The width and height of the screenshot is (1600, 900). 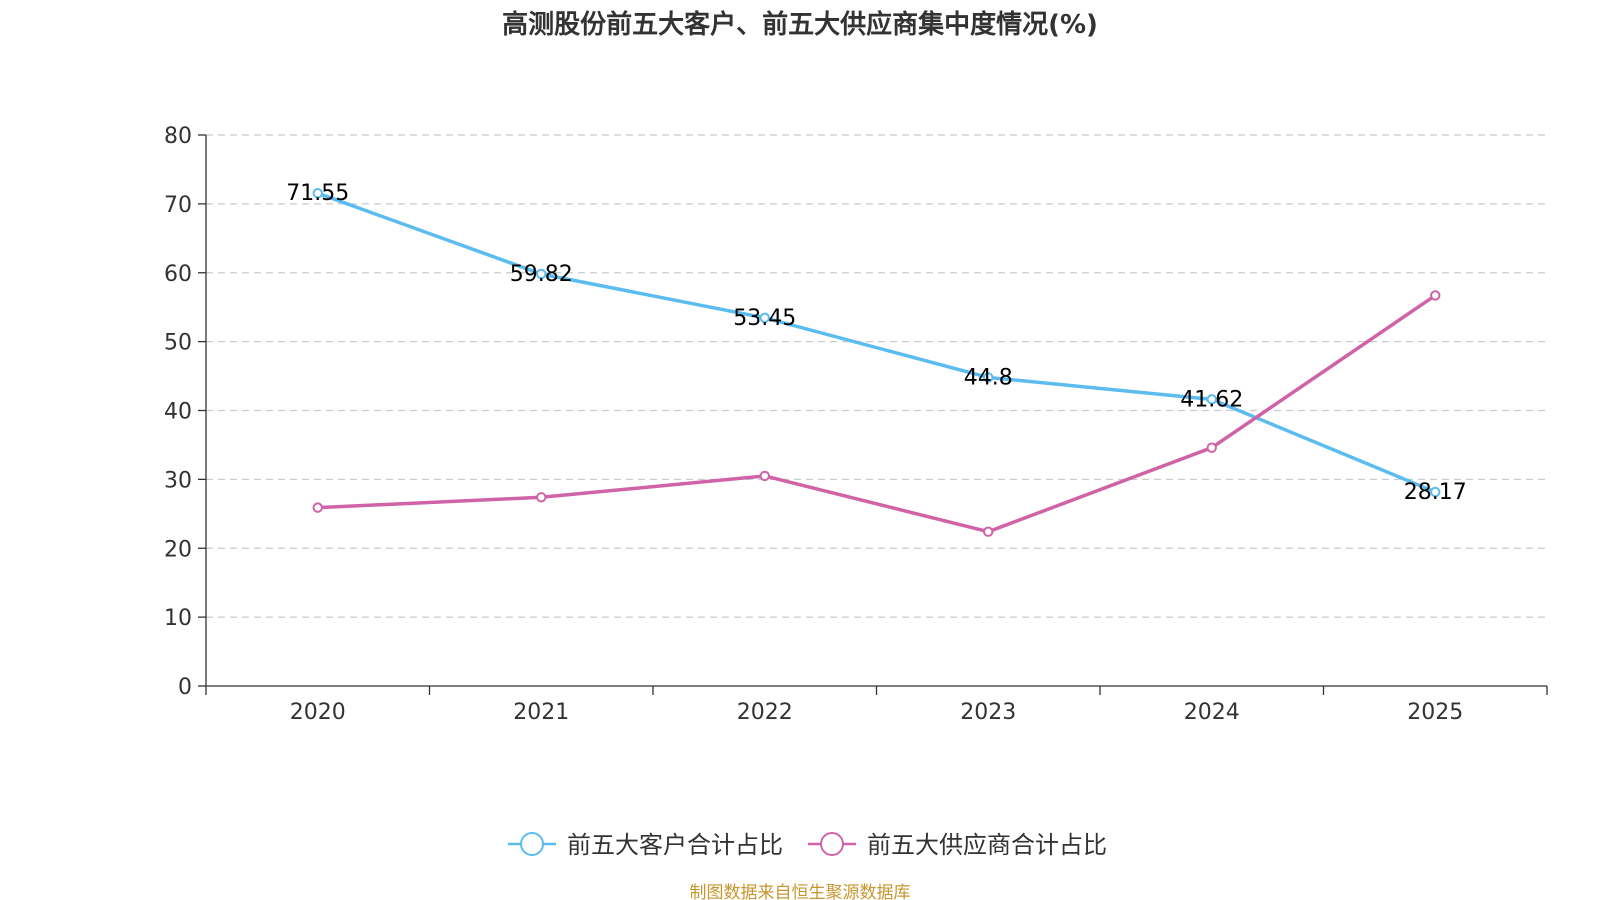 I want to click on x-tick-label: 2024, so click(x=1212, y=712).